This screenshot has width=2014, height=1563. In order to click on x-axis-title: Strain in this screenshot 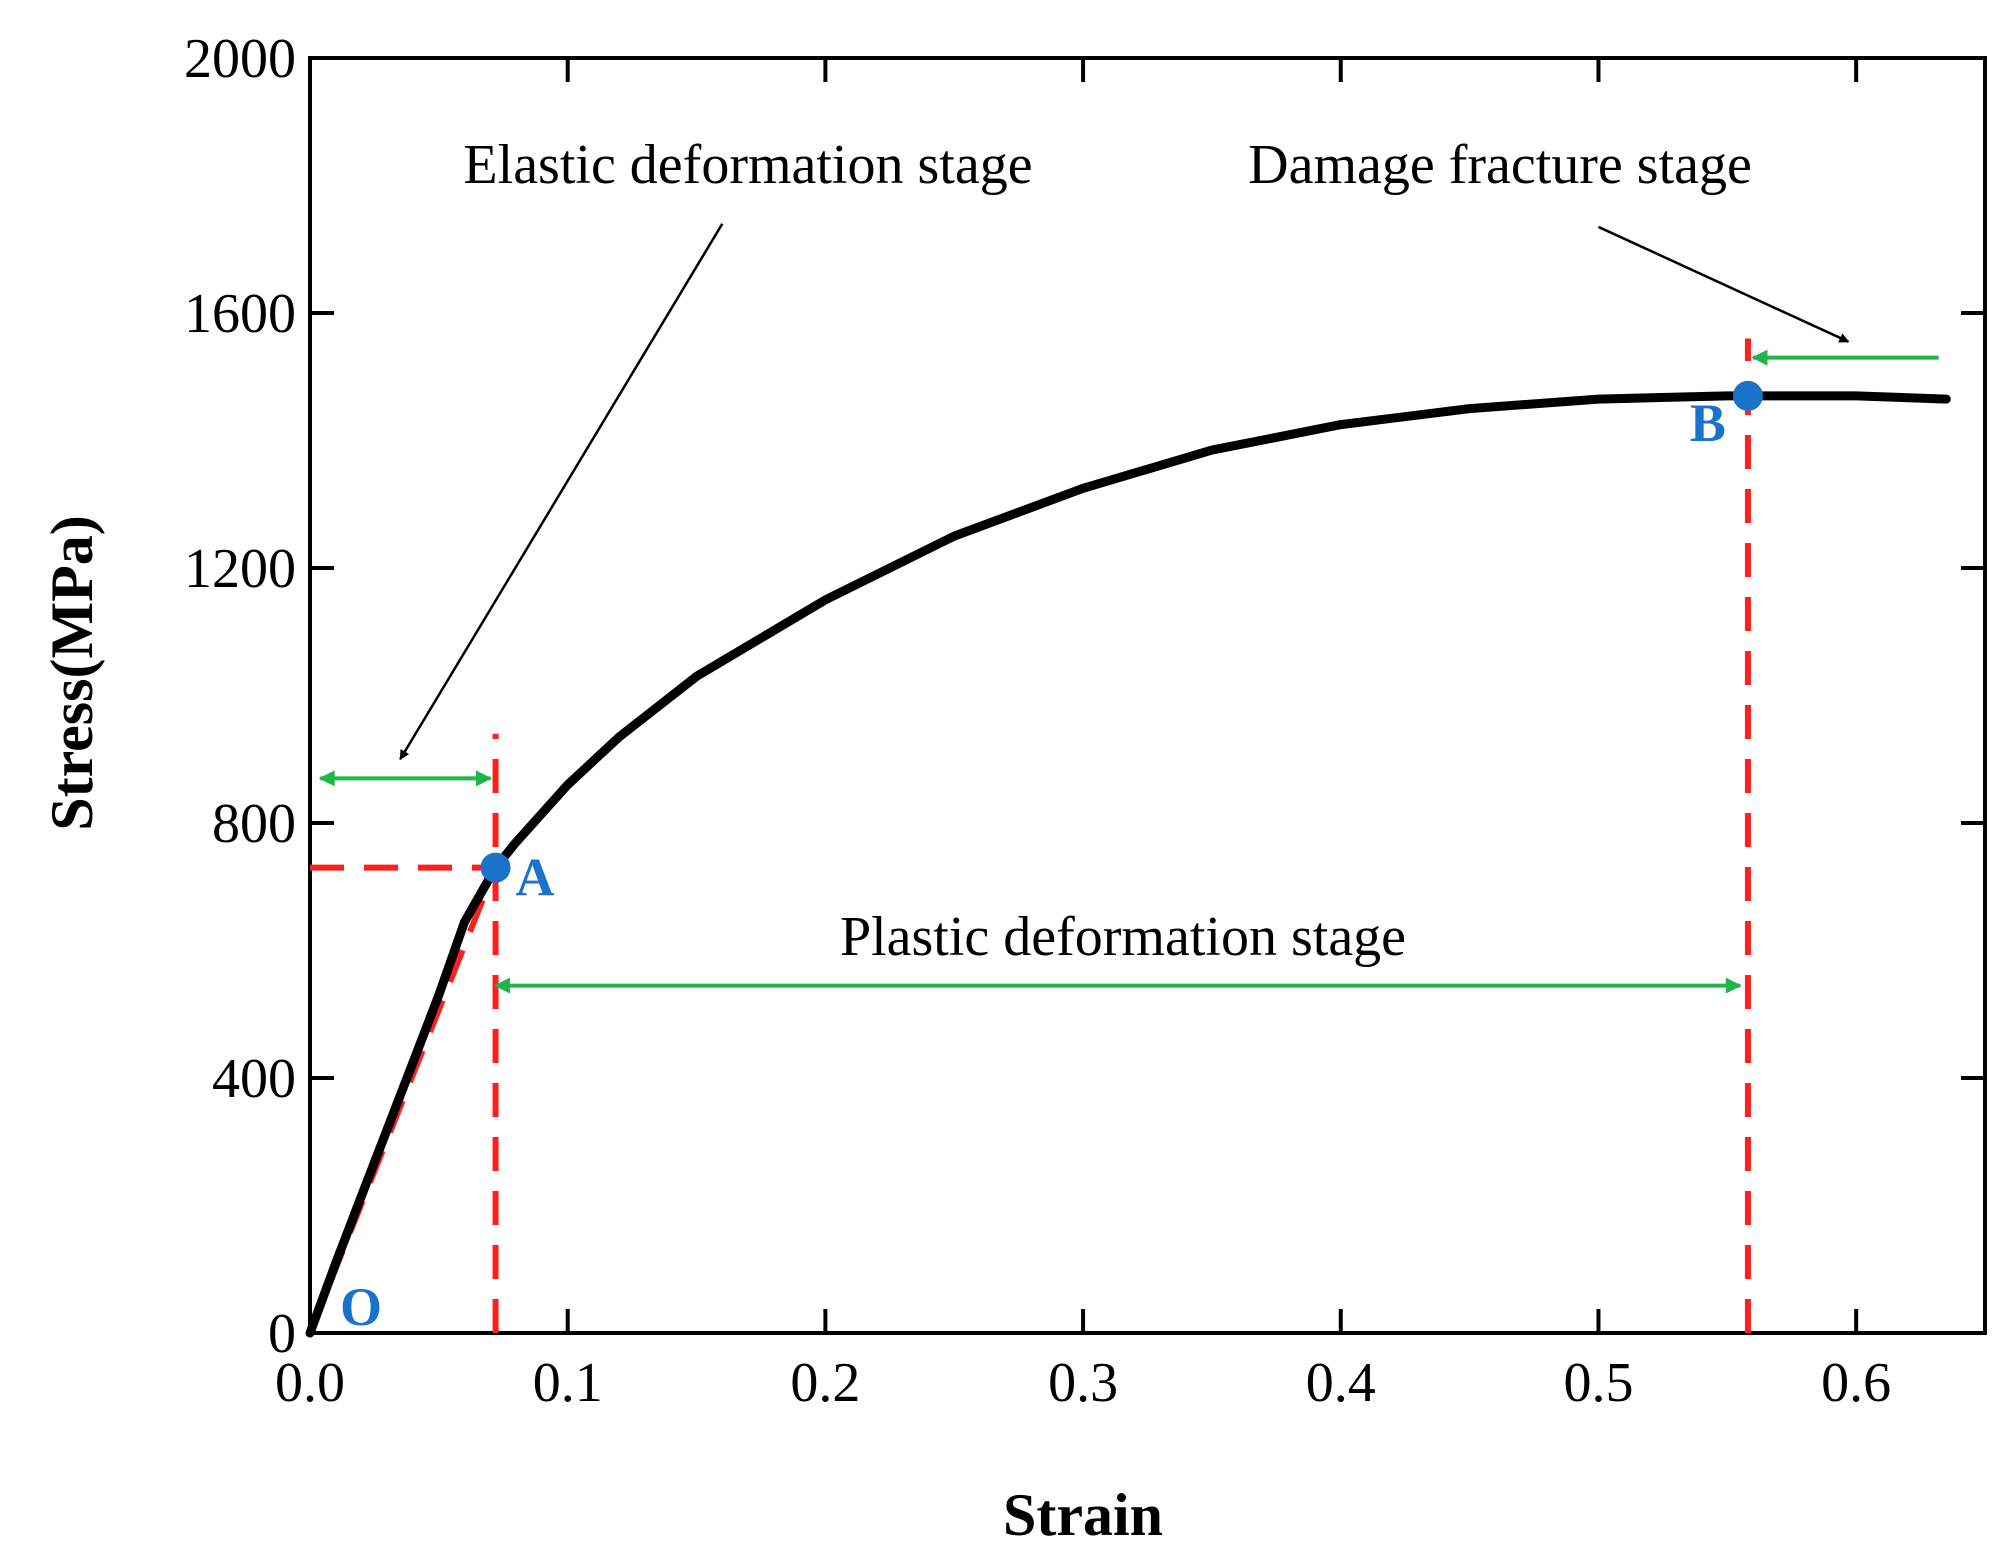, I will do `click(1083, 1515)`.